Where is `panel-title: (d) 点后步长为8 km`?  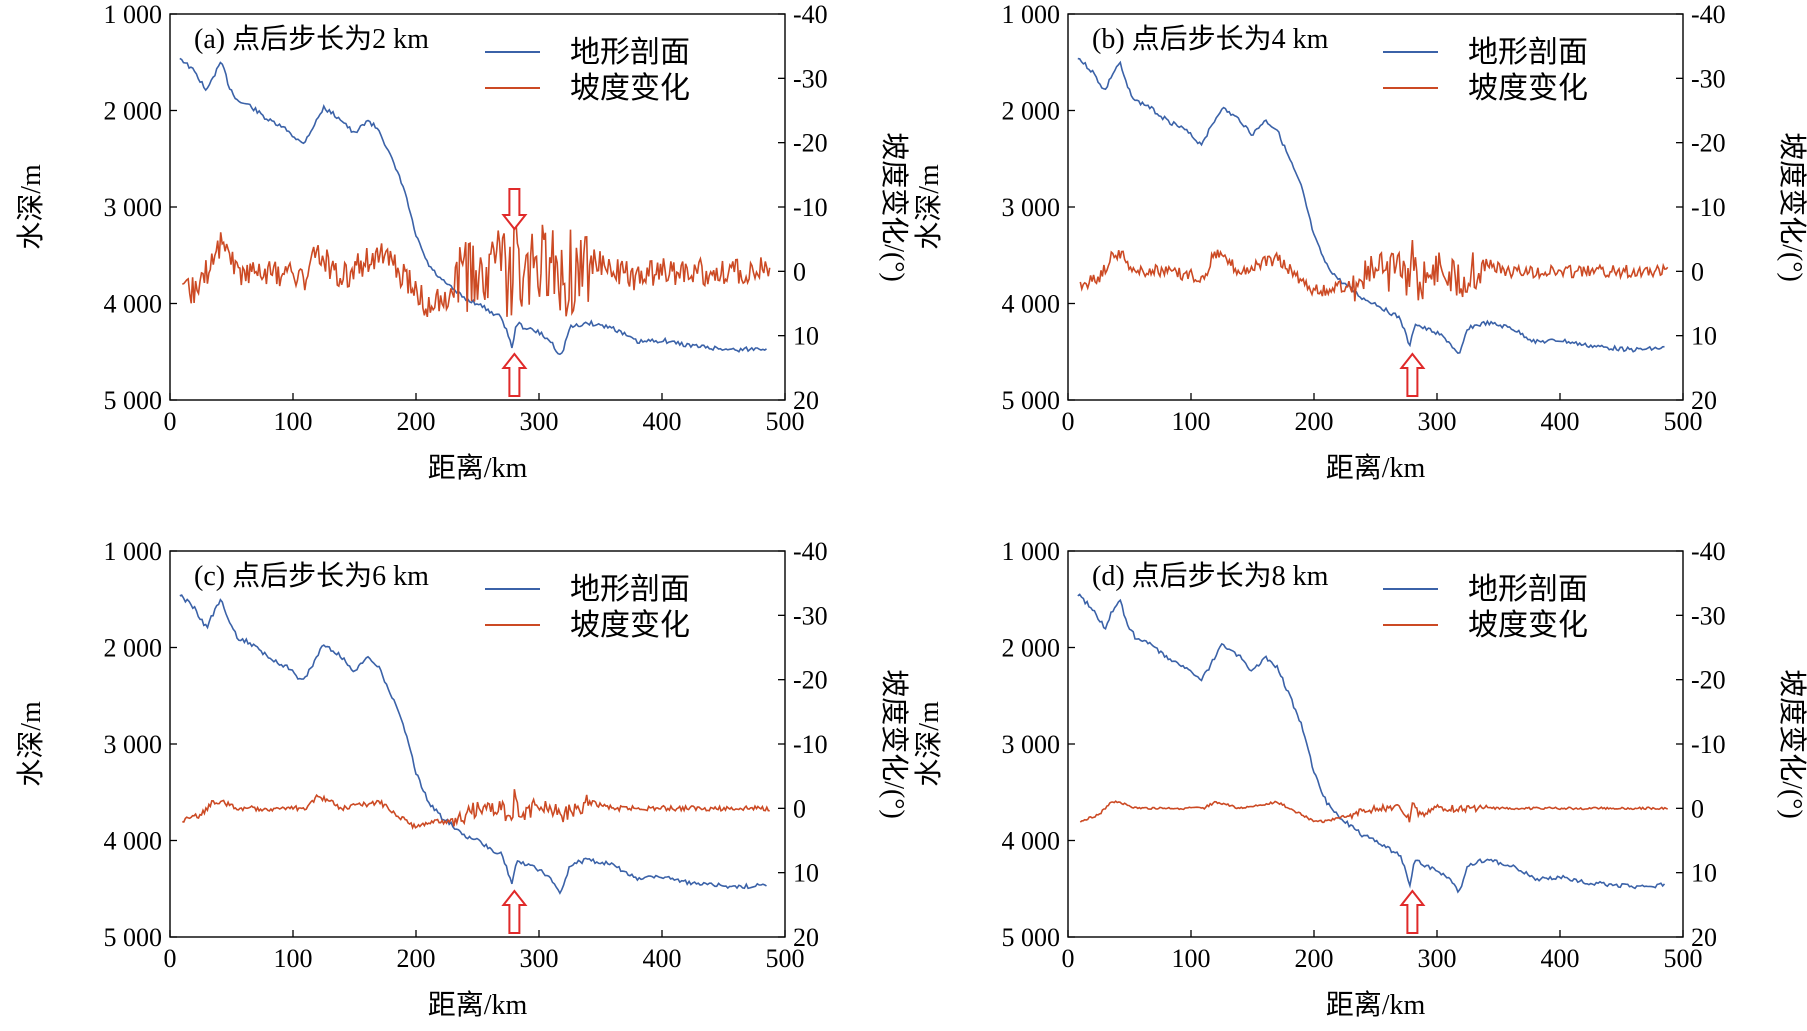
panel-title: (d) 点后步长为8 km is located at coordinates (1210, 576).